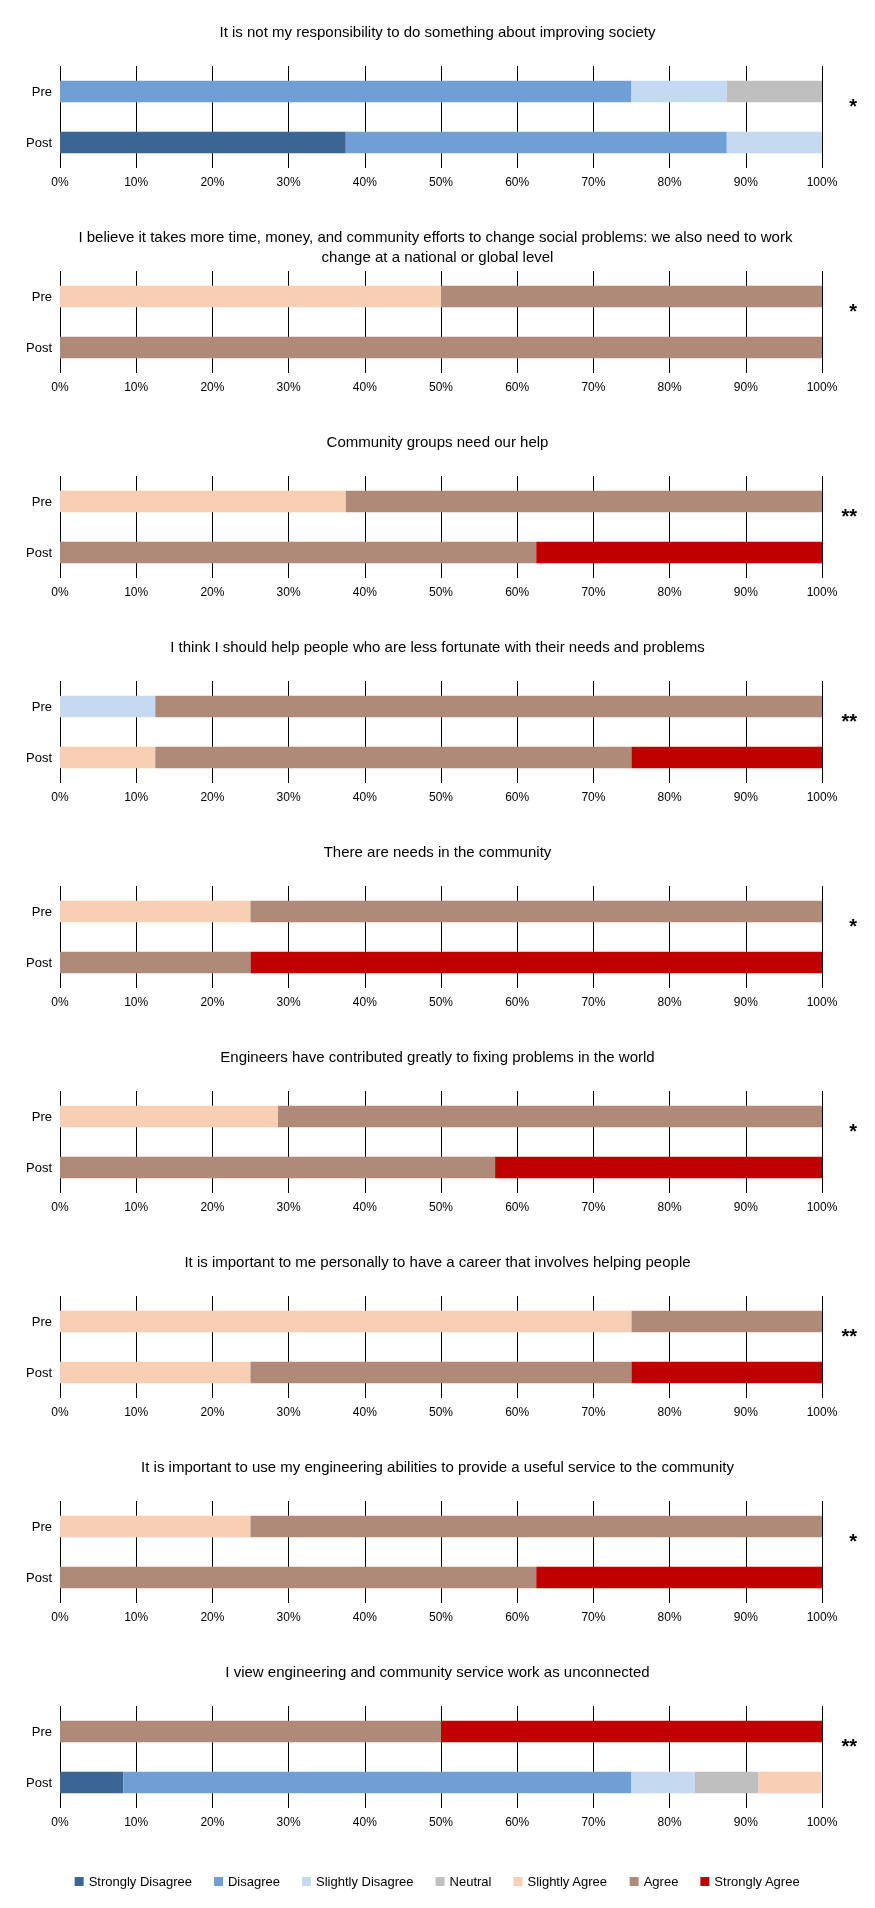 This screenshot has height=1908, width=875. Describe the element at coordinates (567, 1881) in the screenshot. I see `legend-label: Slightly Agree` at that location.